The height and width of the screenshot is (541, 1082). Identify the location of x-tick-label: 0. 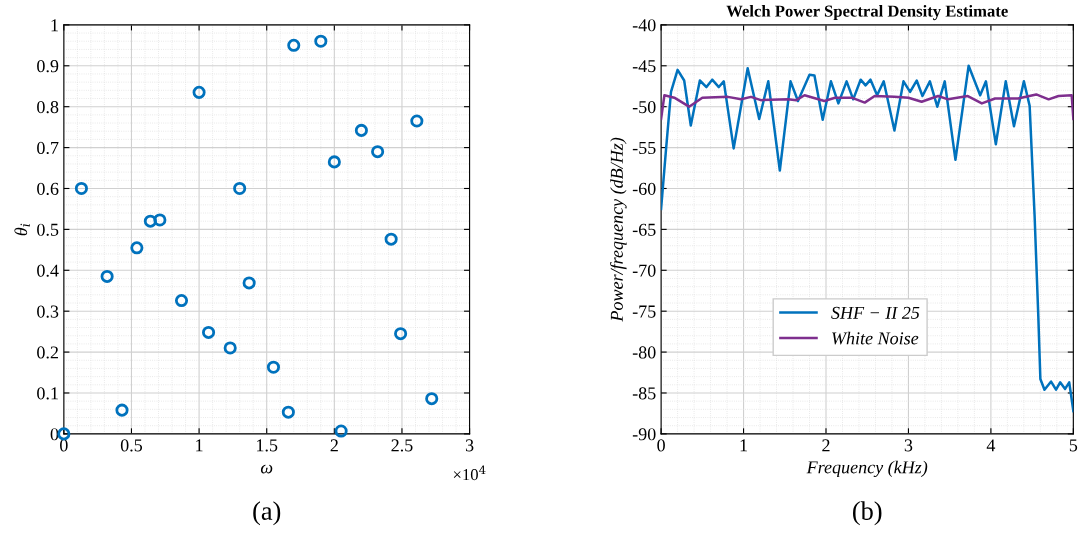
(661, 445).